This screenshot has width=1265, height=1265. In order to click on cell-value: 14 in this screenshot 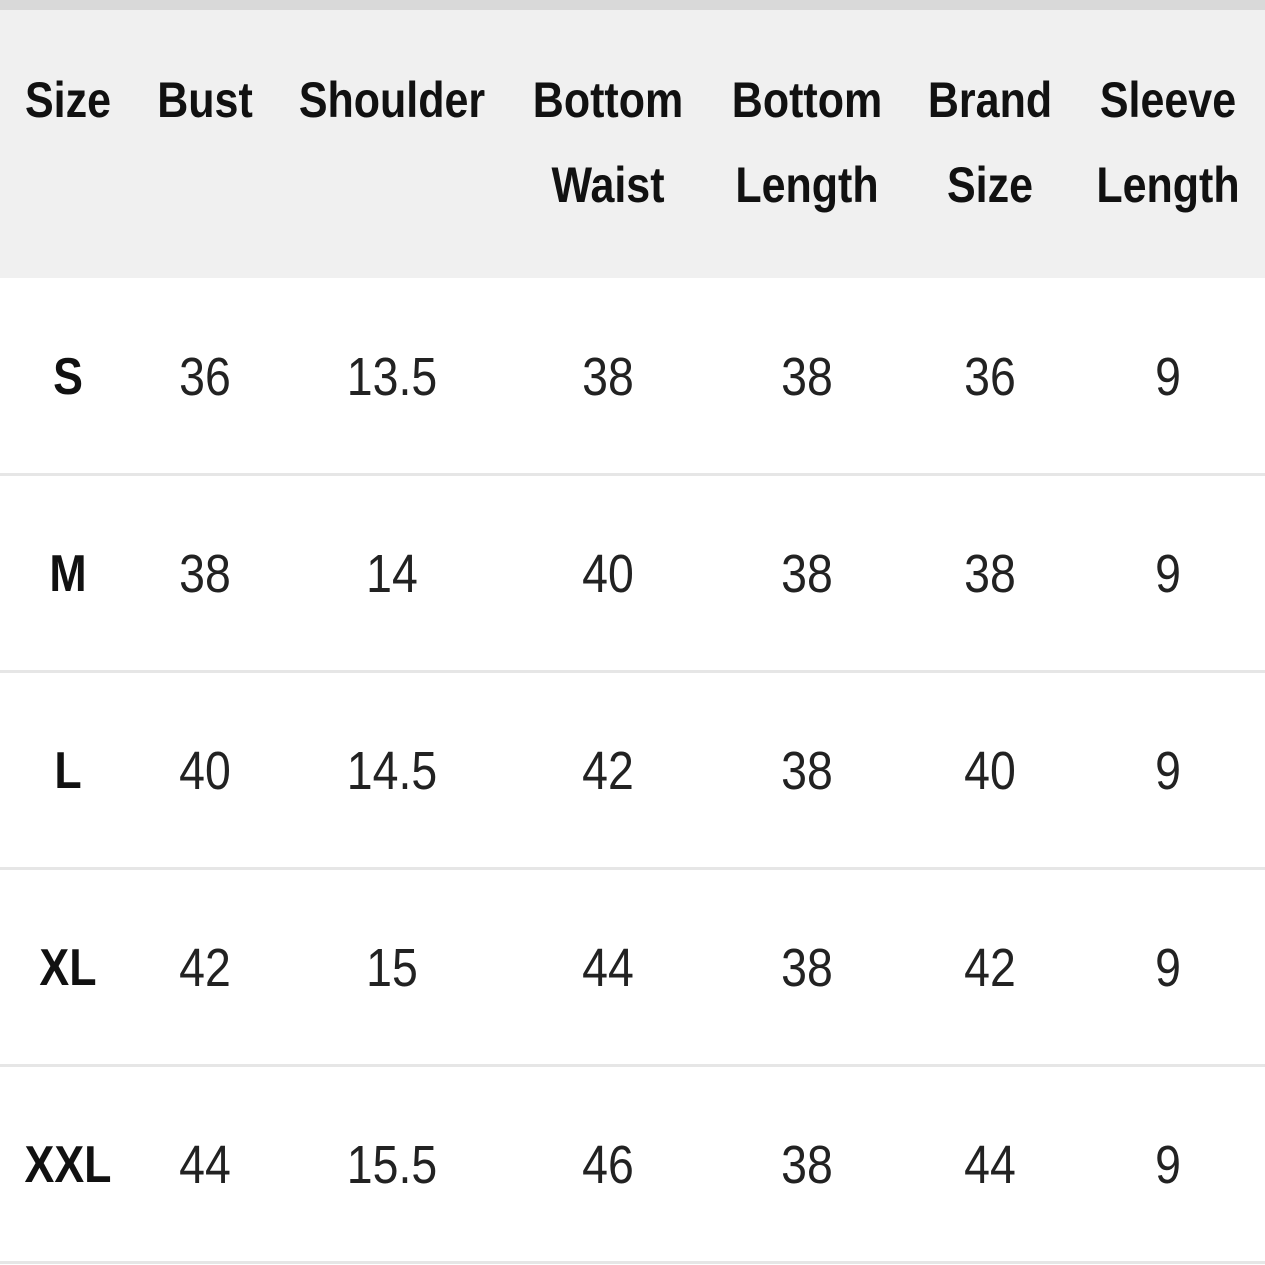, I will do `click(392, 573)`.